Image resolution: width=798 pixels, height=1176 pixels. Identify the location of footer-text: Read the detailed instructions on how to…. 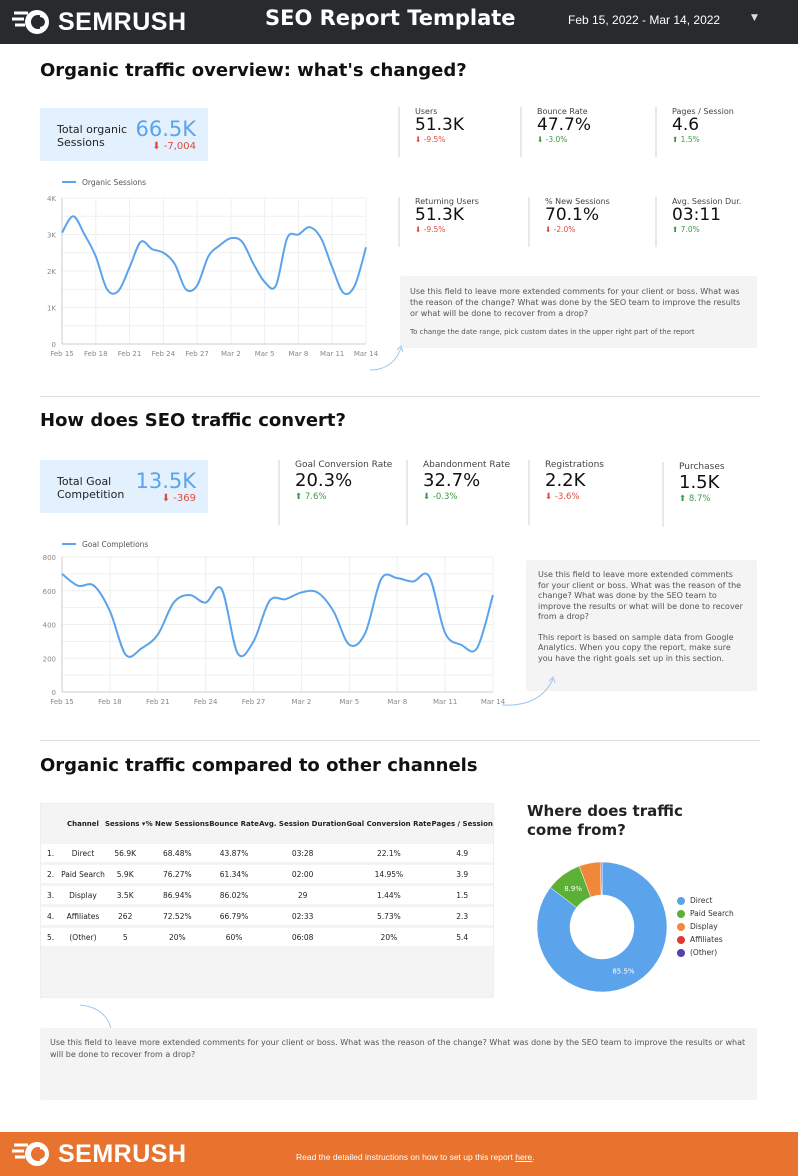
(415, 1157).